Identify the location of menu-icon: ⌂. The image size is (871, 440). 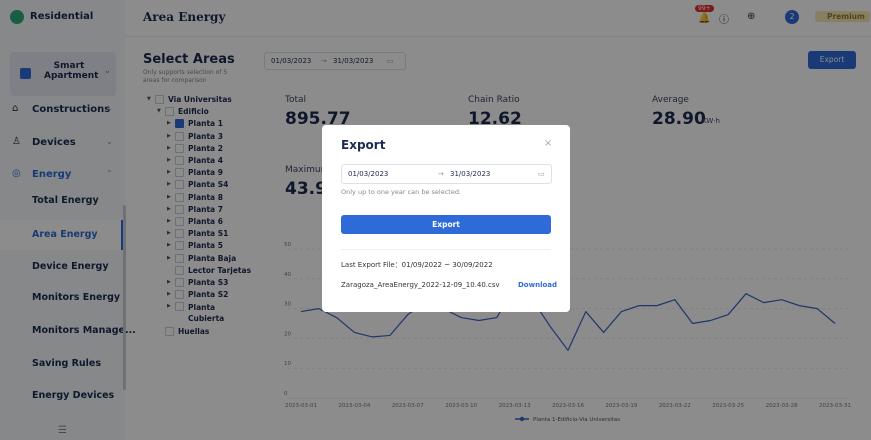
(15, 108).